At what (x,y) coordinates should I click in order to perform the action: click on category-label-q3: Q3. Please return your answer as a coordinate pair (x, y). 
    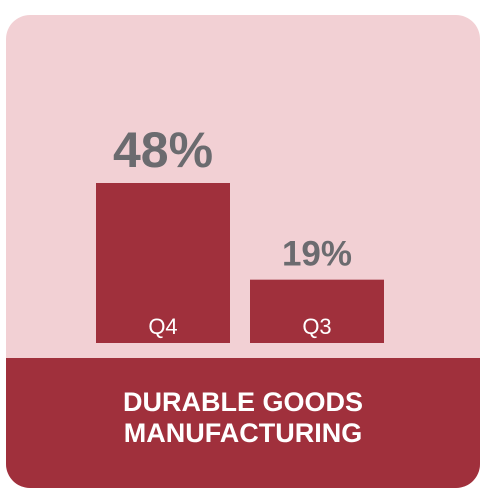
    Looking at the image, I should click on (316, 326).